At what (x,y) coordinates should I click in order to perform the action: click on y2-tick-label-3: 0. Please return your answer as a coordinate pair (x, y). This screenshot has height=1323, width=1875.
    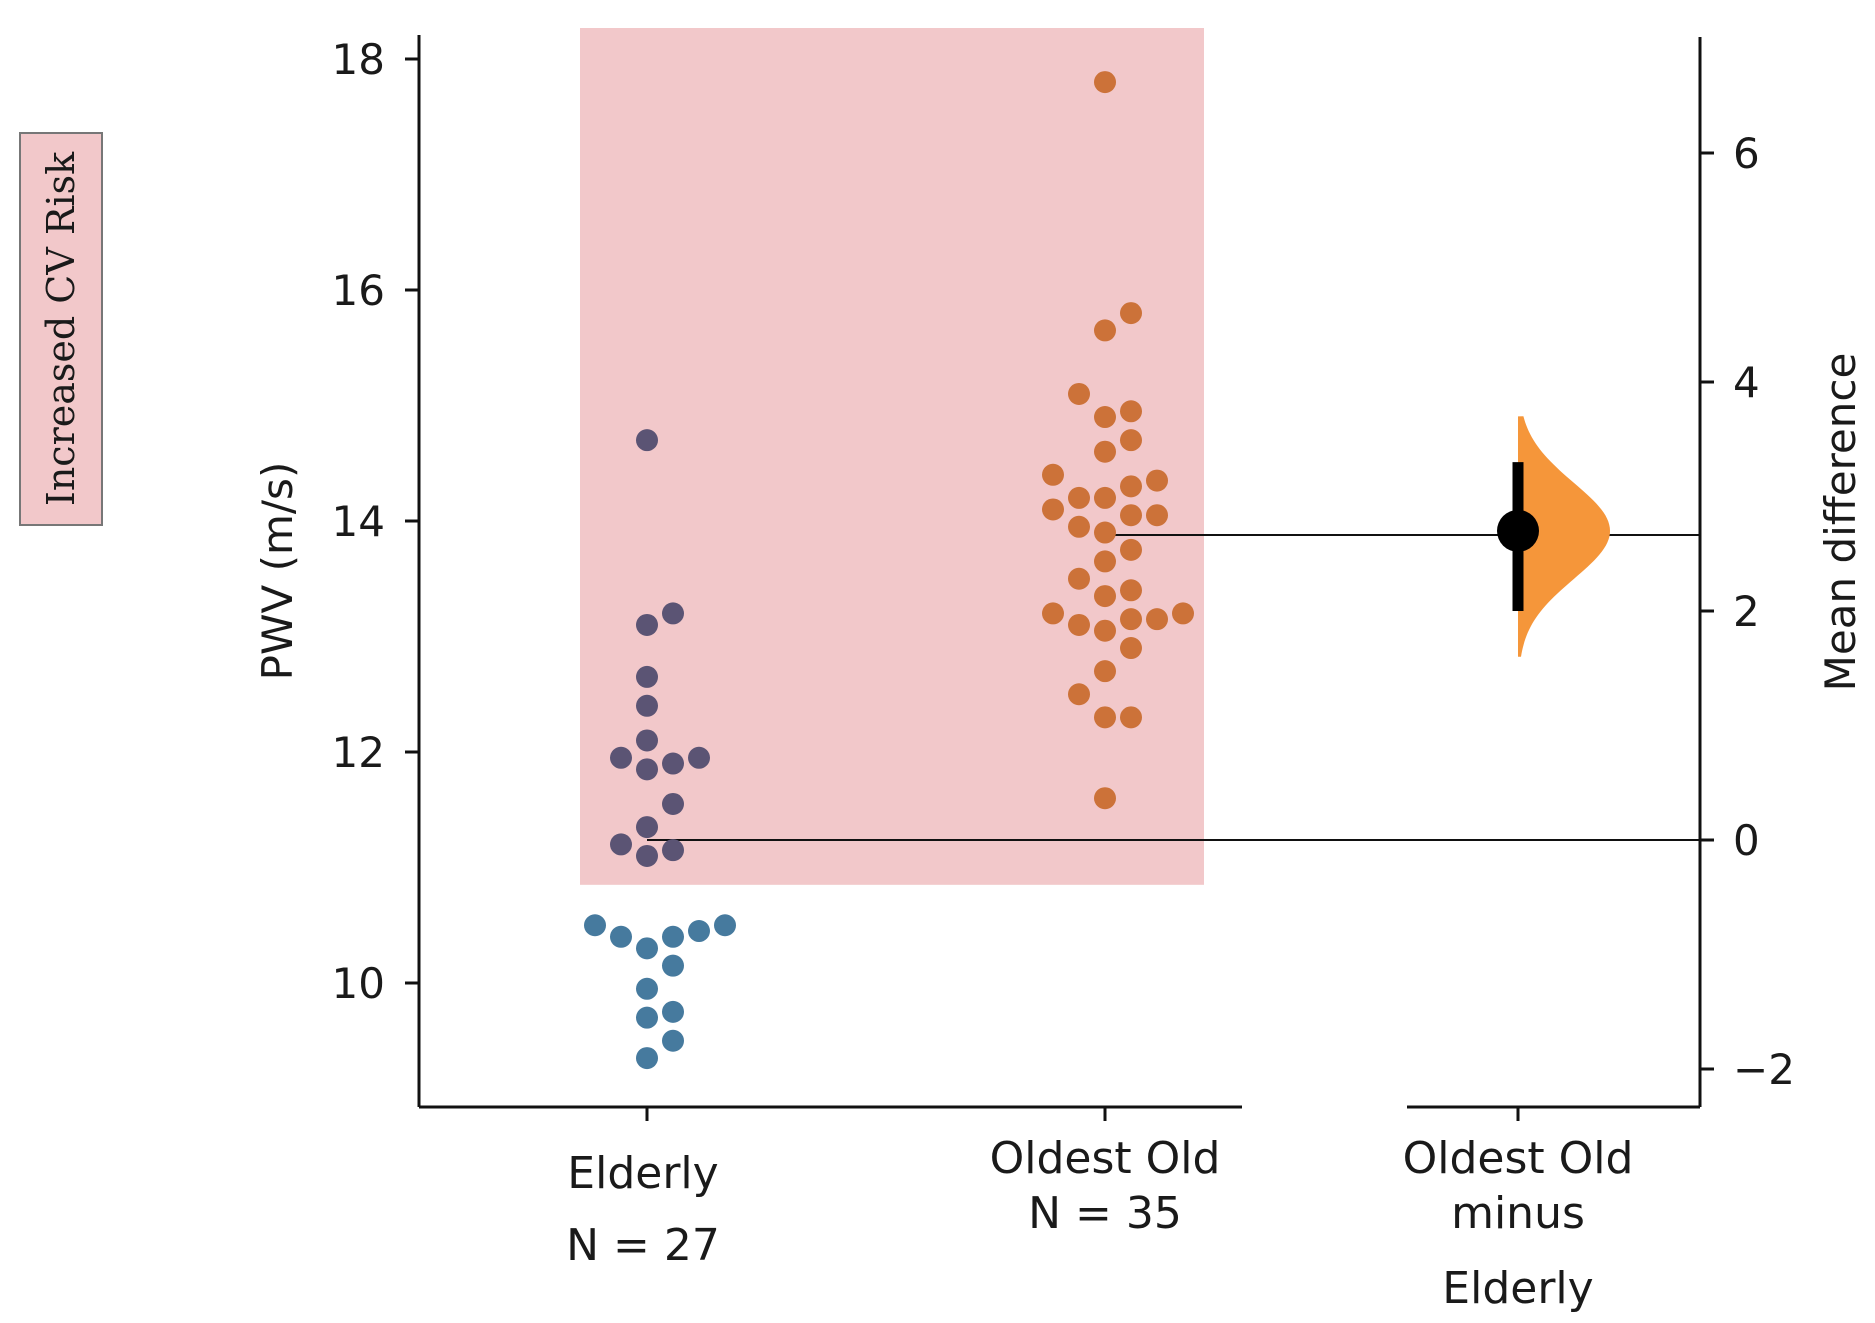
    Looking at the image, I should click on (1746, 840).